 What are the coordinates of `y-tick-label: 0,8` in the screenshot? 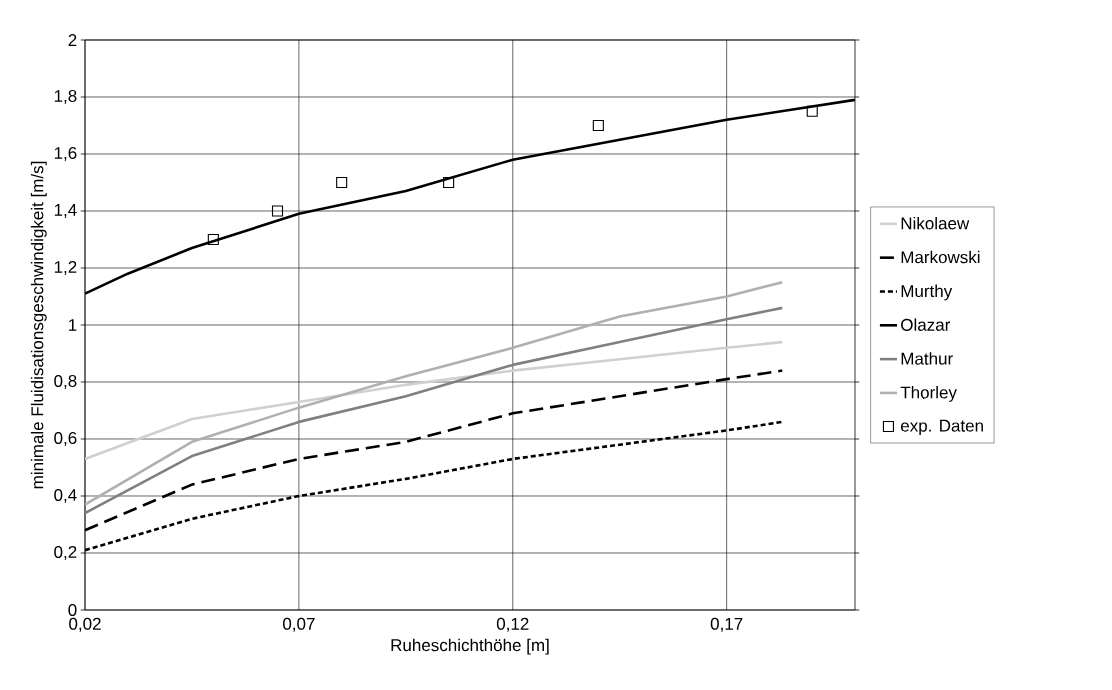 It's located at (65, 382).